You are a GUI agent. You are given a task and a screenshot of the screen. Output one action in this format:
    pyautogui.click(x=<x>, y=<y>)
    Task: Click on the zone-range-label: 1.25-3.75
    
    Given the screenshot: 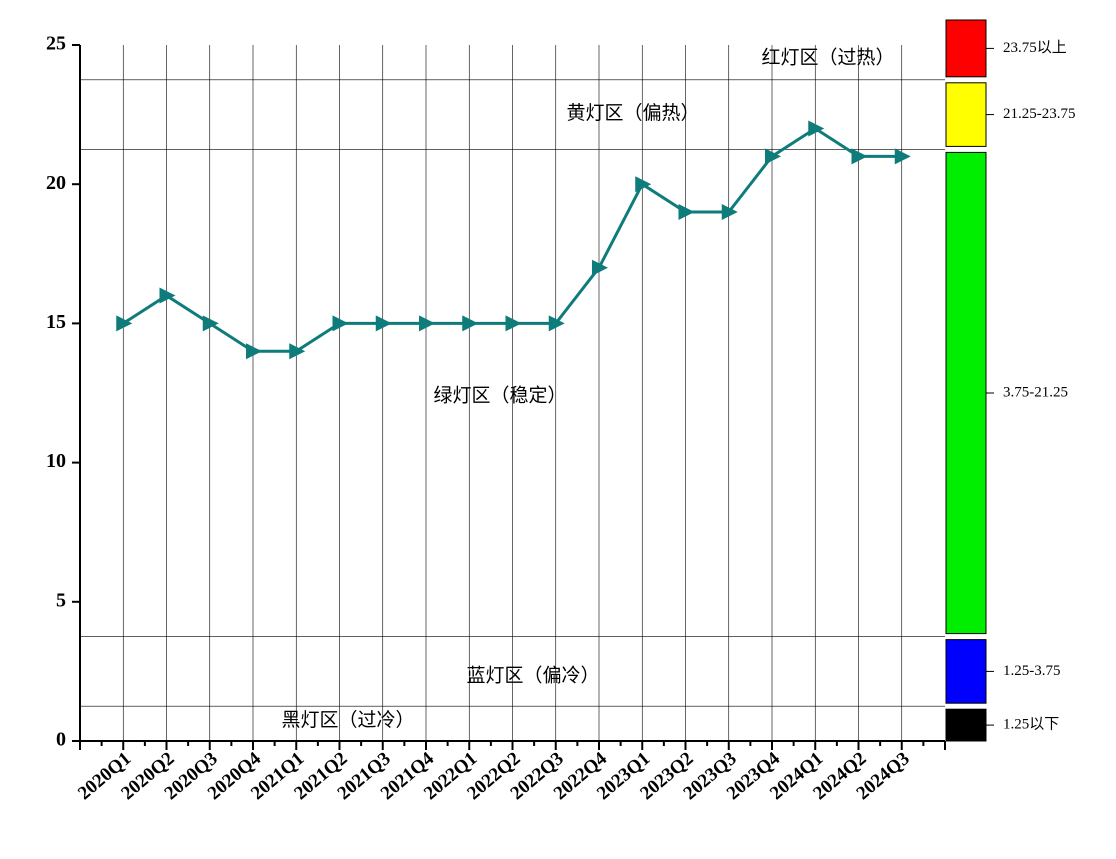 What is the action you would take?
    pyautogui.click(x=1032, y=671)
    